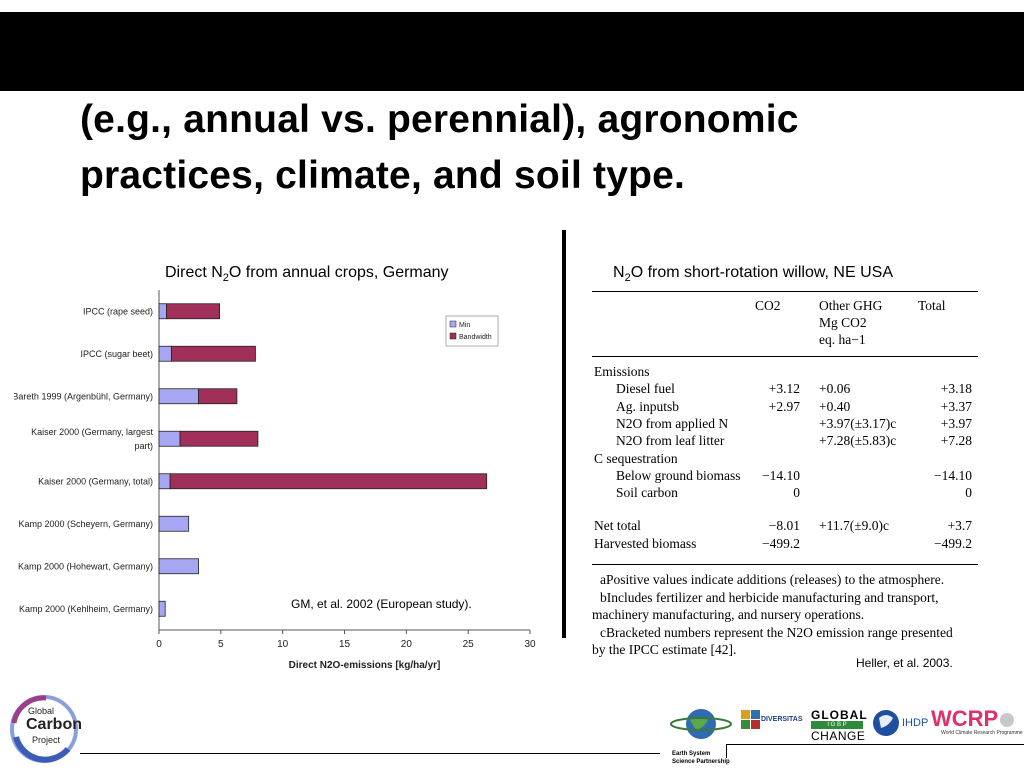 The width and height of the screenshot is (1024, 770). What do you see at coordinates (85, 566) in the screenshot?
I see `category-label: Kamp 2000 (Hohewart, Germany)` at bounding box center [85, 566].